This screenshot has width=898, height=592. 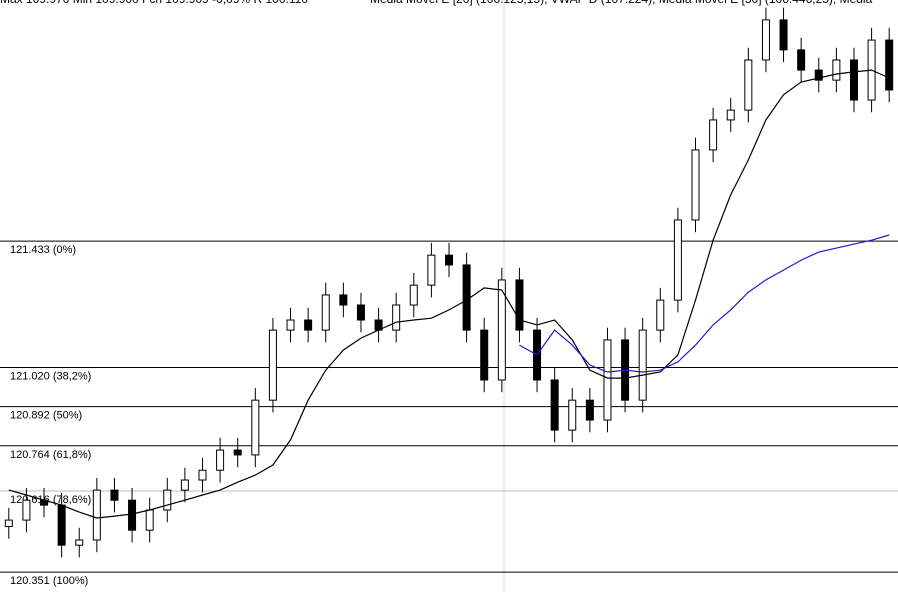 I want to click on level-label: 120.892 (50%), so click(x=46, y=416).